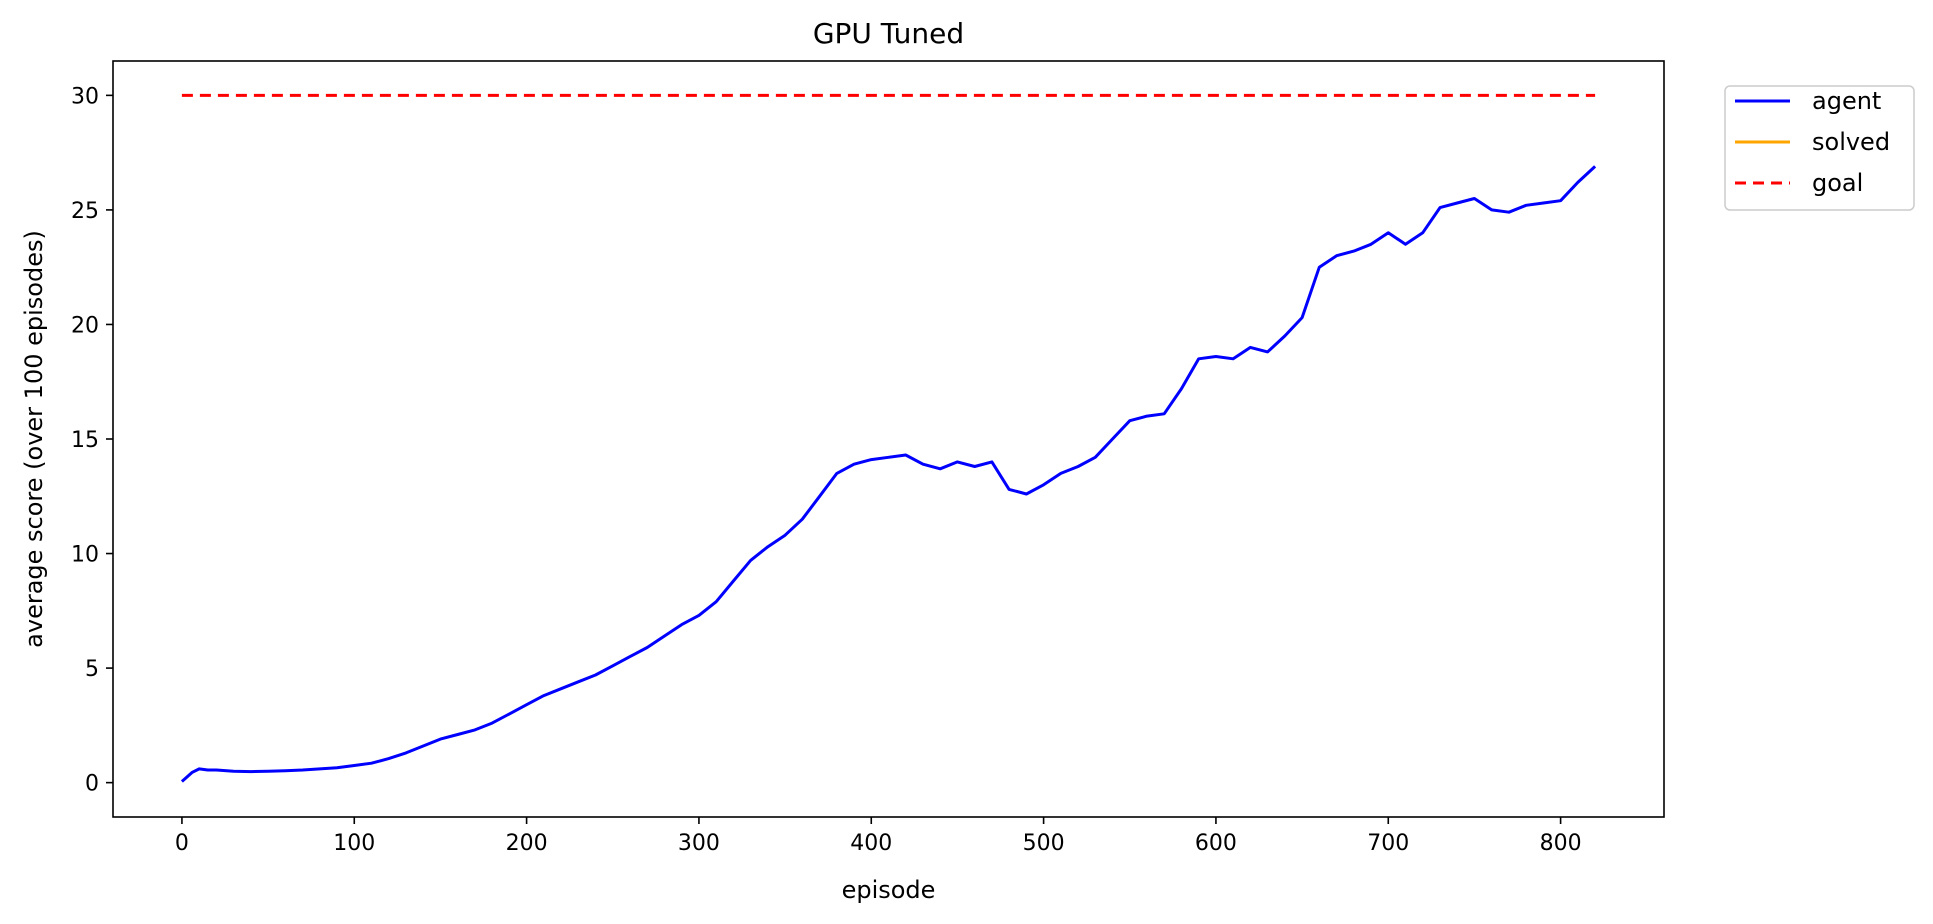  What do you see at coordinates (1851, 142) in the screenshot?
I see `legend-label-solved: solved` at bounding box center [1851, 142].